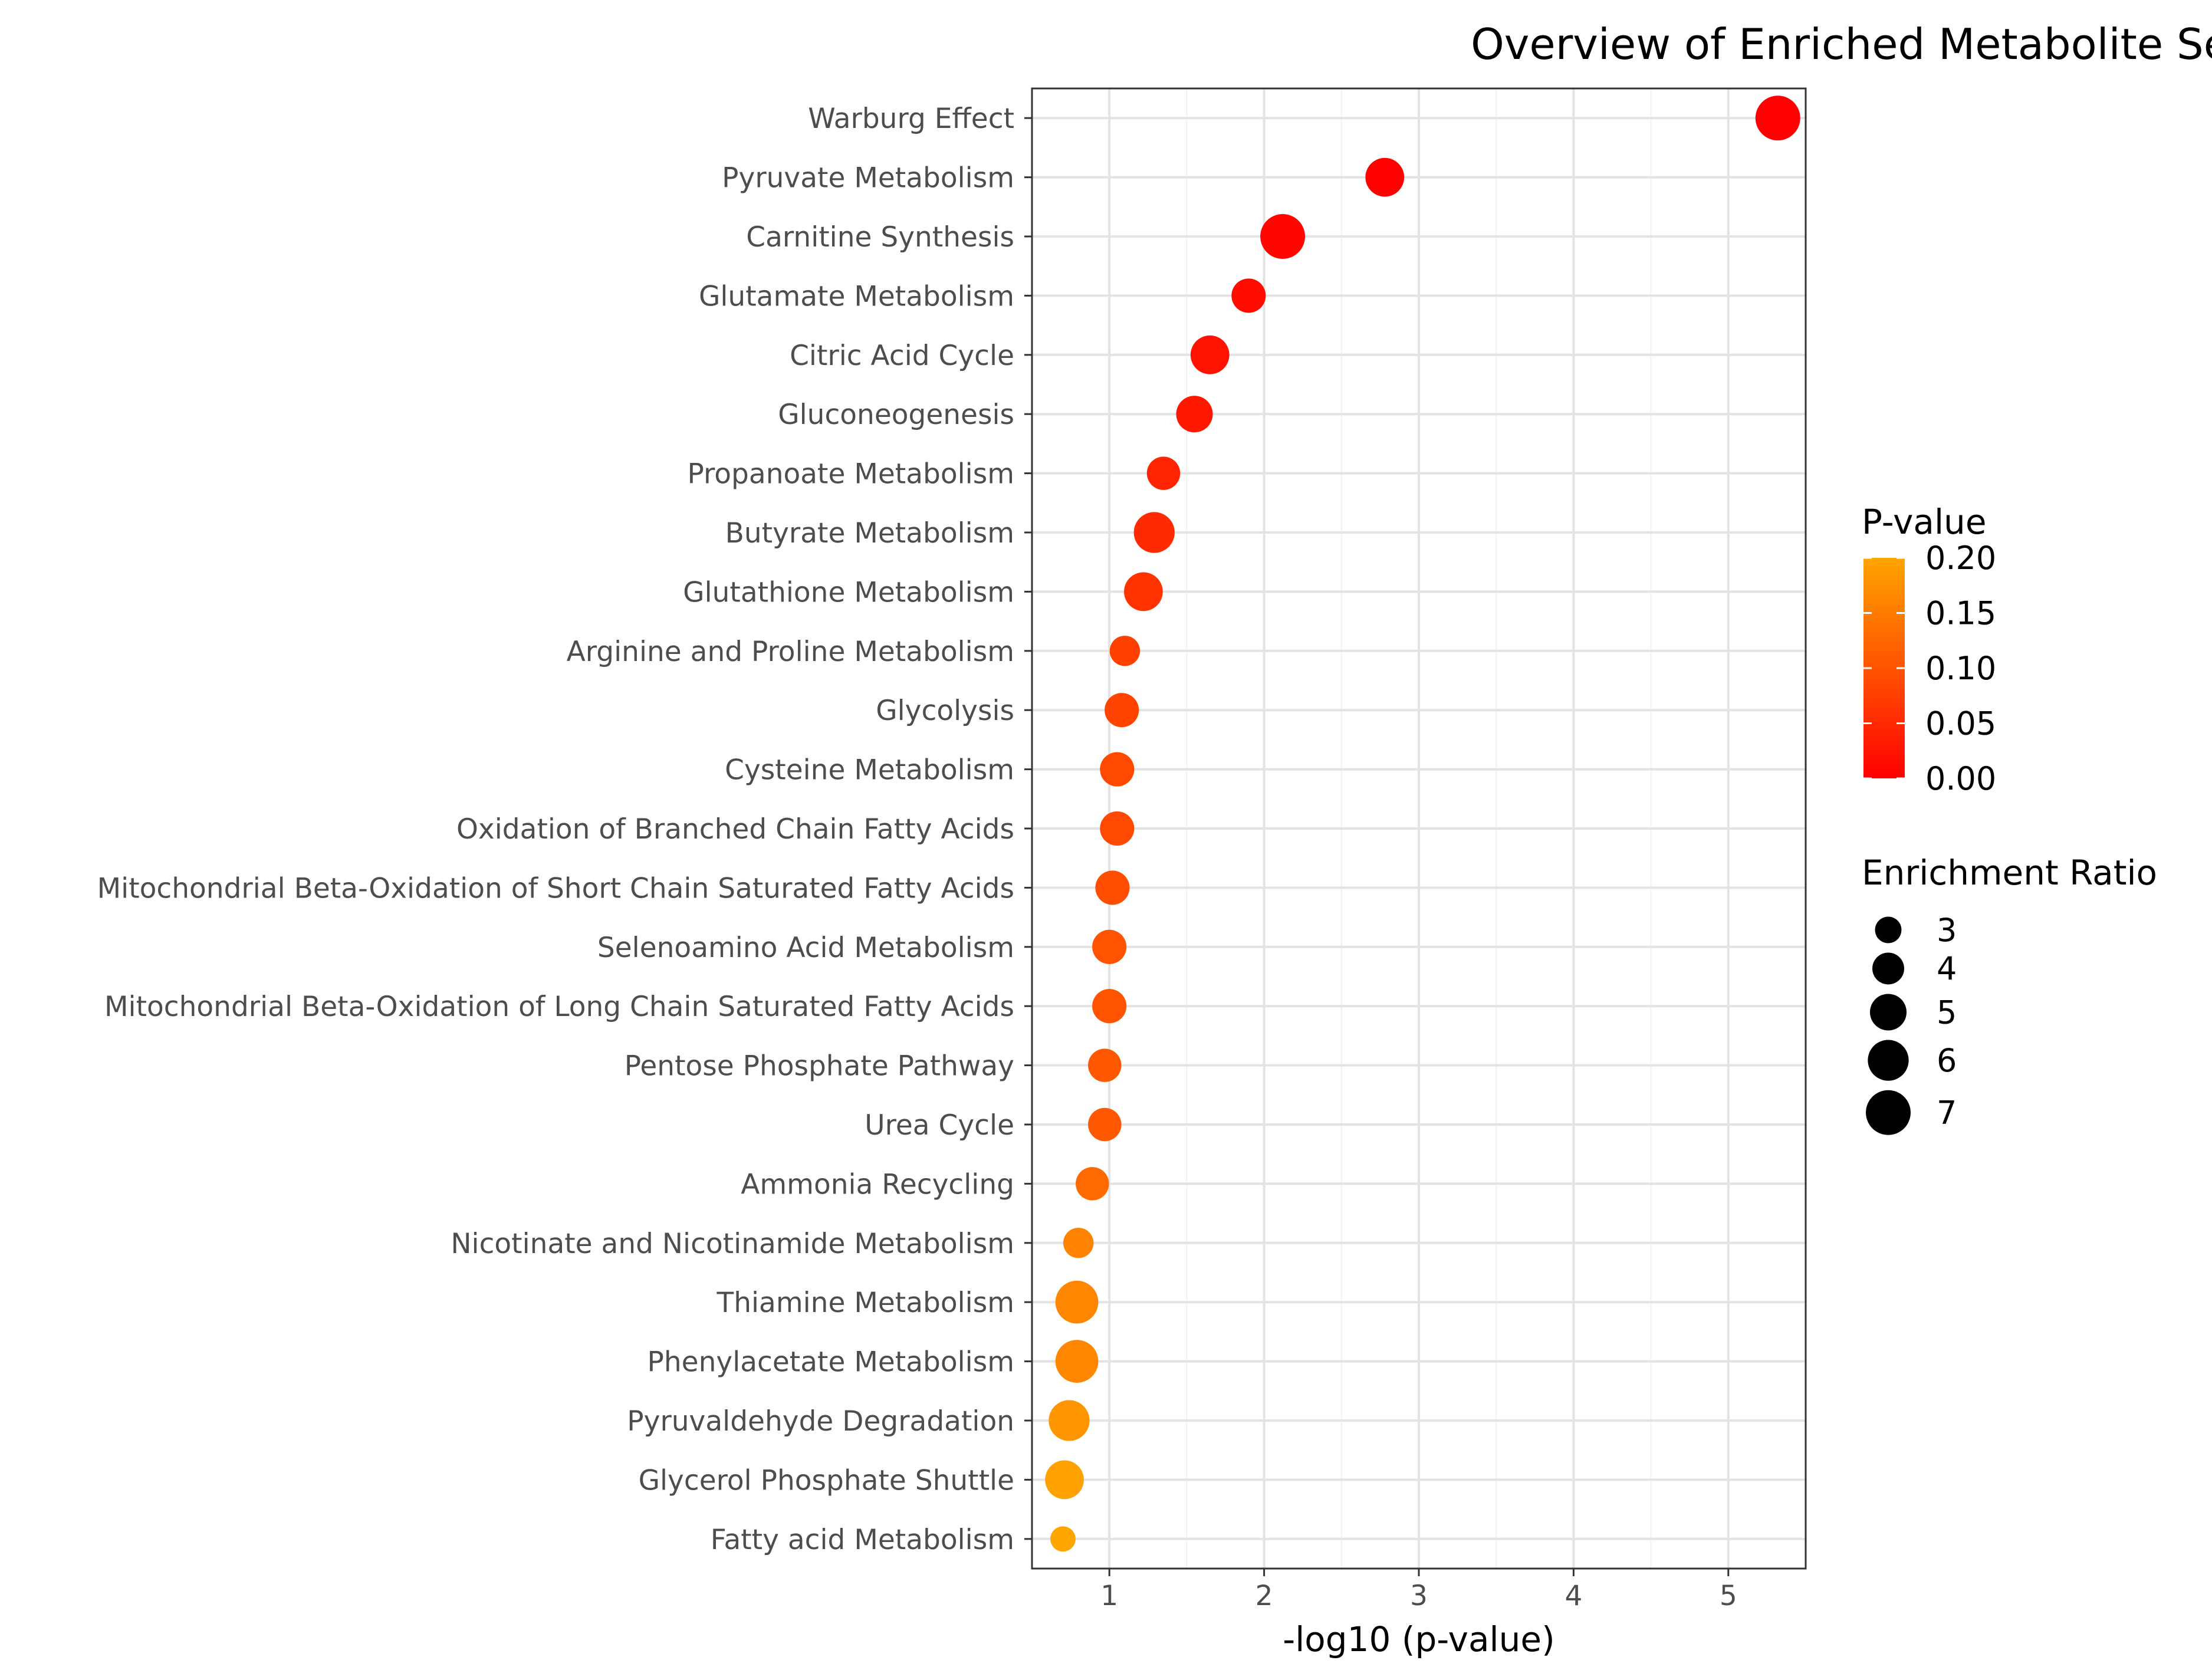 This screenshot has width=2212, height=1680. Describe the element at coordinates (1210, 354) in the screenshot. I see `point-citric-acid-cycle` at that location.